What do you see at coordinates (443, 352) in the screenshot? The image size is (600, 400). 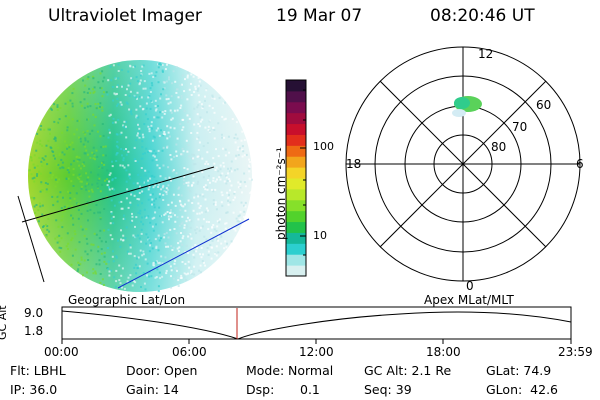 I see `timeline-x-tick-3: 18:00` at bounding box center [443, 352].